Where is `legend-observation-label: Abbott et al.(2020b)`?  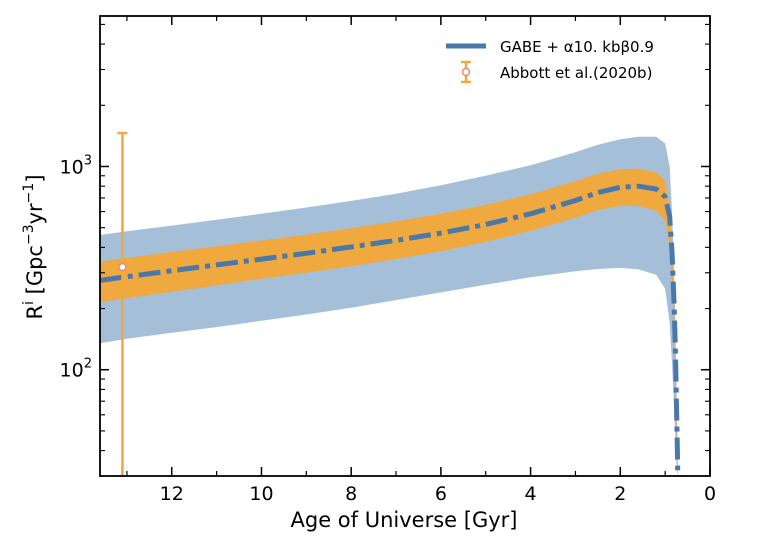 legend-observation-label: Abbott et al.(2020b) is located at coordinates (576, 73).